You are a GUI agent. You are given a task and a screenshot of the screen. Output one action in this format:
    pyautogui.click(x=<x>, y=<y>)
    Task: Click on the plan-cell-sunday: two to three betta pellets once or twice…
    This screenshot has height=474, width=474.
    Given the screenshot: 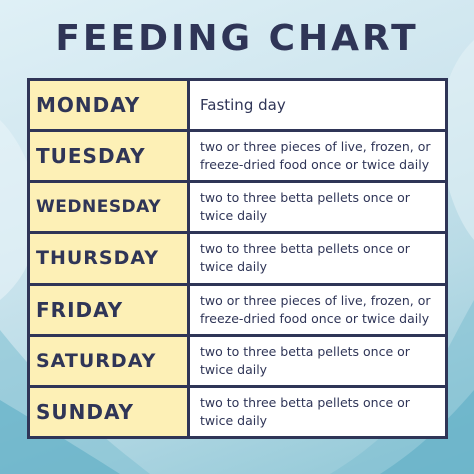 What is the action you would take?
    pyautogui.click(x=317, y=411)
    